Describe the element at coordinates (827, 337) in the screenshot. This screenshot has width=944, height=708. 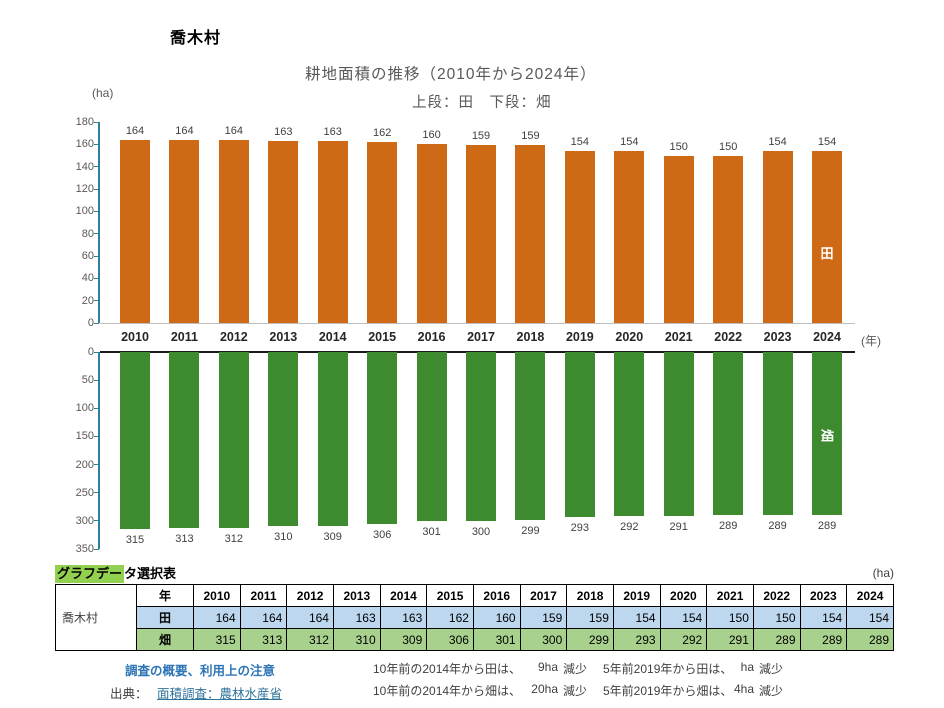
I see `x-axis-year-label: 2024` at that location.